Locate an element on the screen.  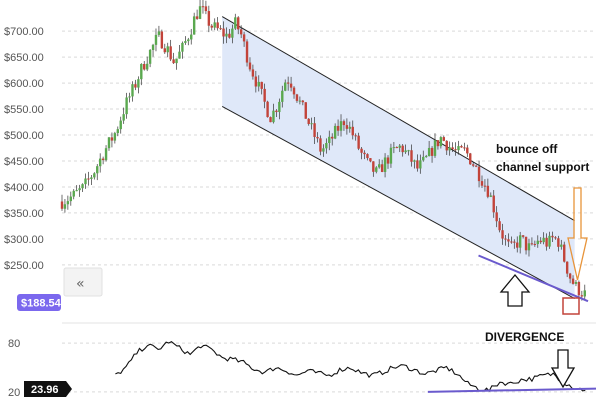
last-price-badge: $188.54 is located at coordinates (39, 302).